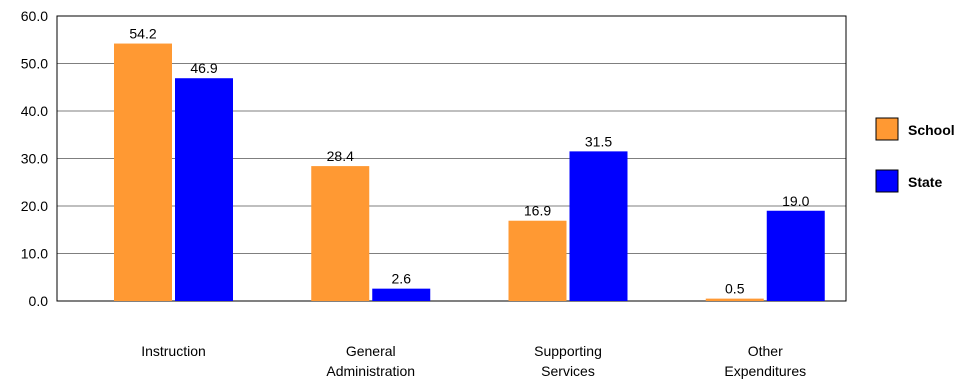  What do you see at coordinates (34, 254) in the screenshot?
I see `y-tick-label: 10.0` at bounding box center [34, 254].